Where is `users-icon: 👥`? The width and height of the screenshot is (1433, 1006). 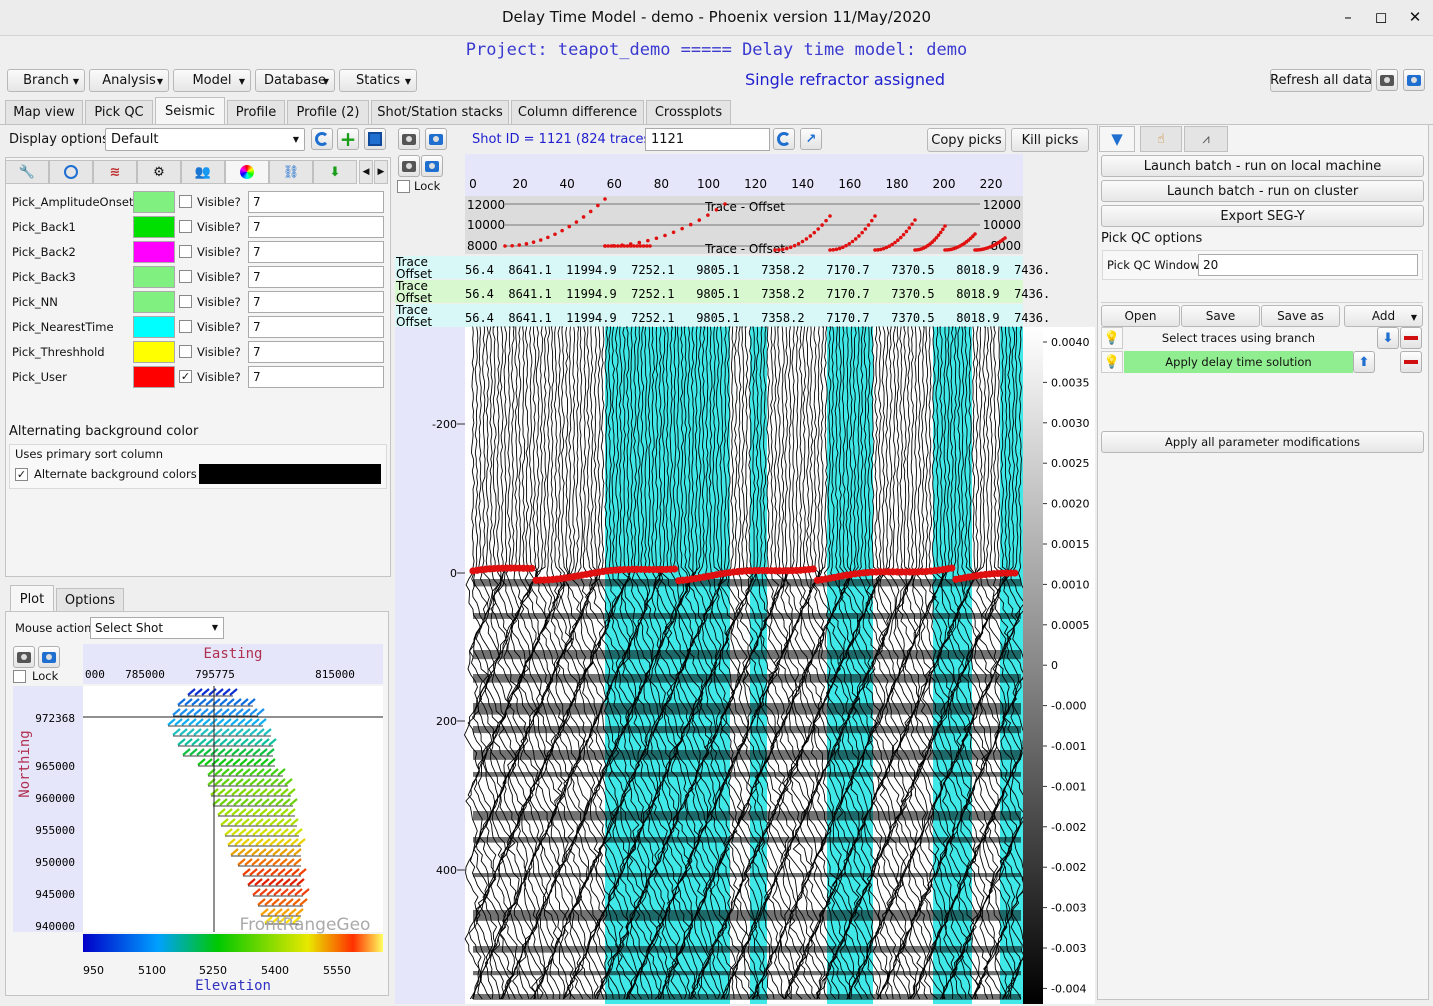
users-icon: 👥 is located at coordinates (203, 172).